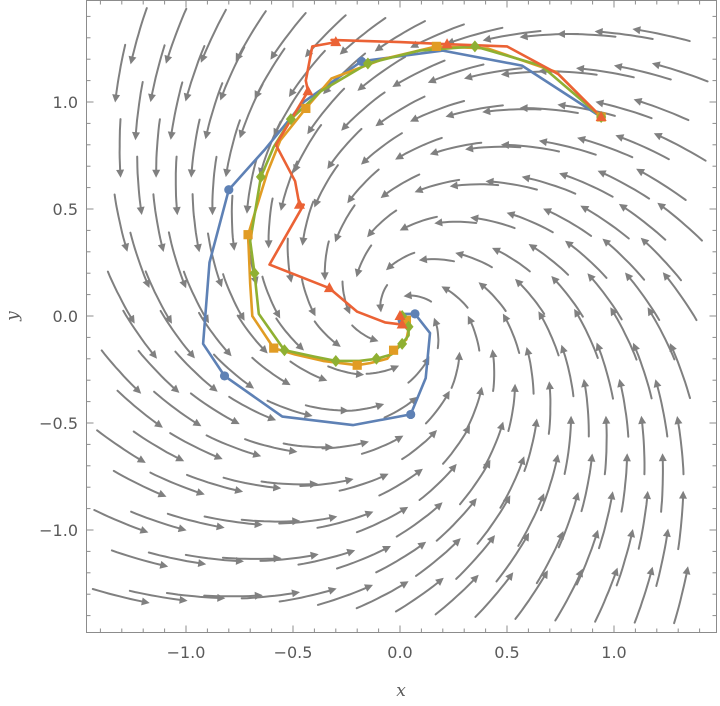 The width and height of the screenshot is (720, 706). What do you see at coordinates (65, 316) in the screenshot?
I see `y-tick-label: 0.0` at bounding box center [65, 316].